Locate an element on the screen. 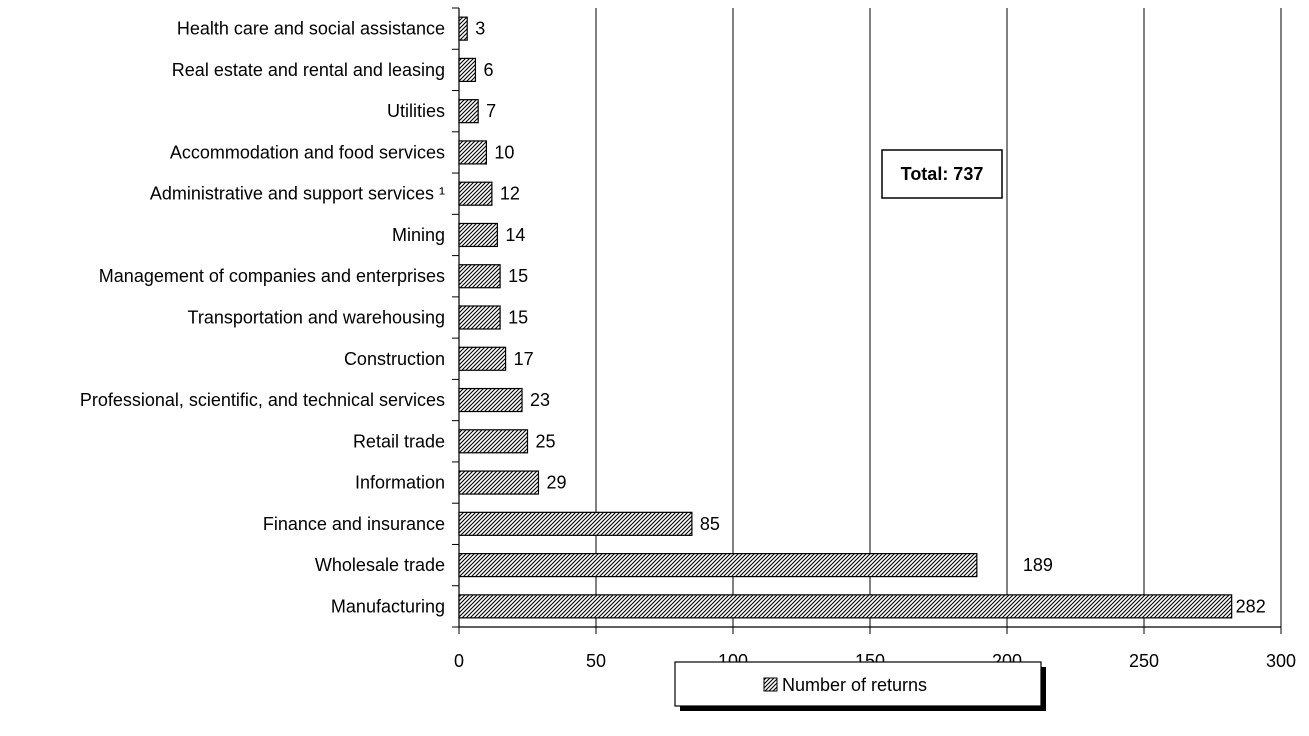 Image resolution: width=1309 pixels, height=736 pixels. value-label: 6 is located at coordinates (488, 70).